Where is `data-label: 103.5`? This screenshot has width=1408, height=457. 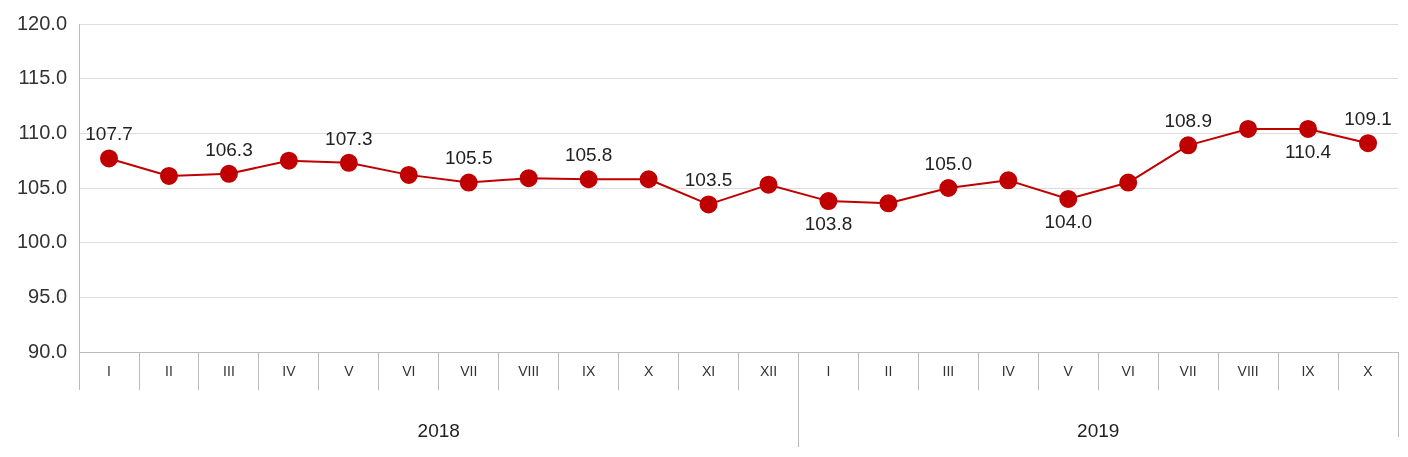
data-label: 103.5 is located at coordinates (708, 180).